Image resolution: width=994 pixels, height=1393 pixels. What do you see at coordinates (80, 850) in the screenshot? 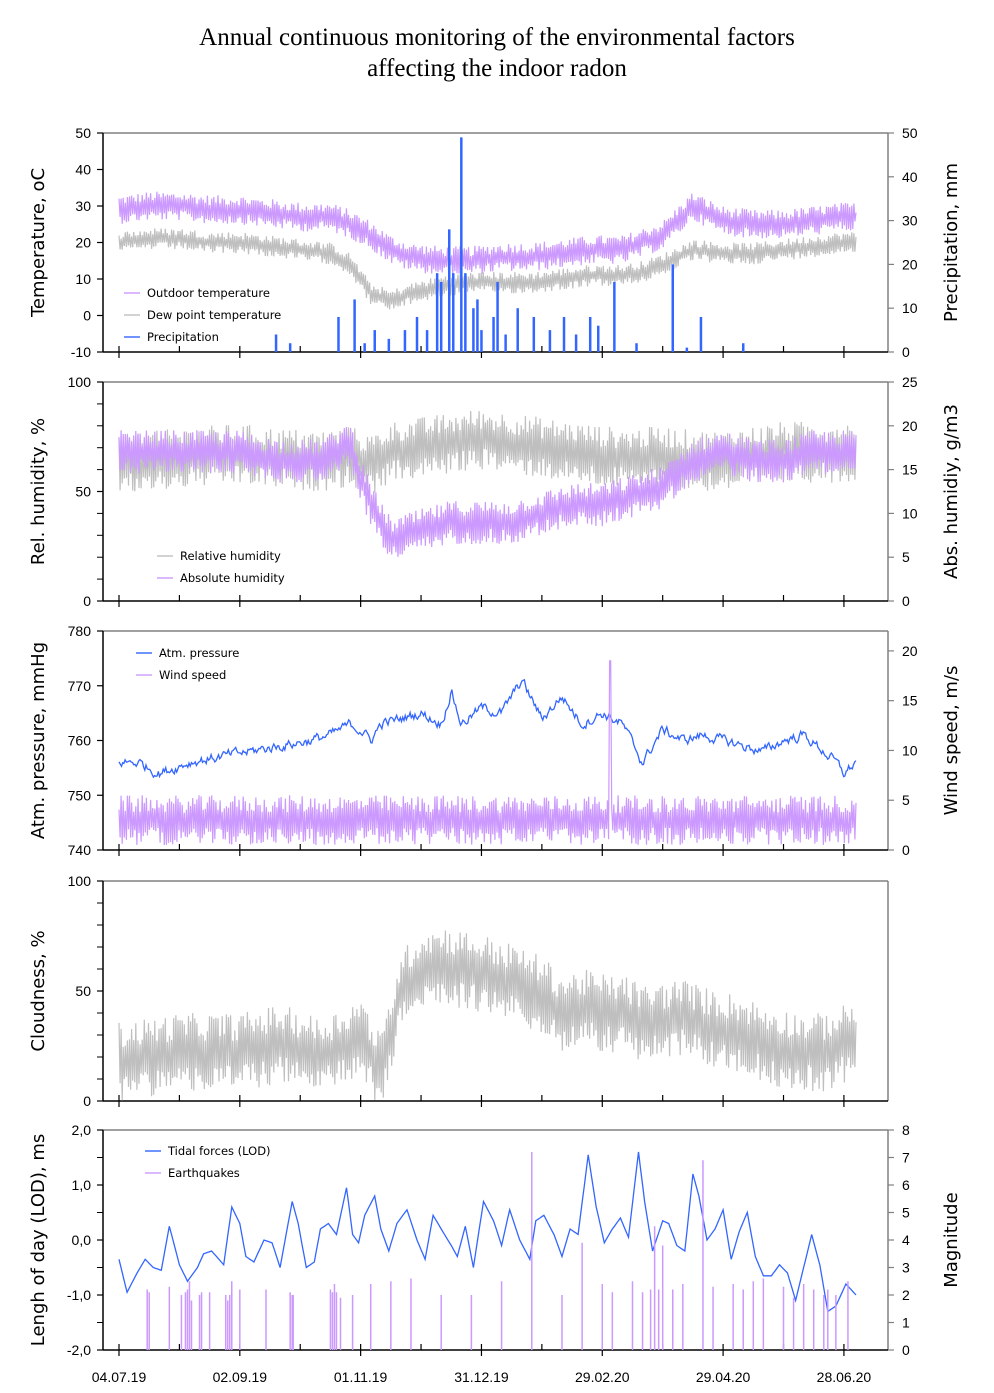
I see `y-tick-label: 740` at bounding box center [80, 850].